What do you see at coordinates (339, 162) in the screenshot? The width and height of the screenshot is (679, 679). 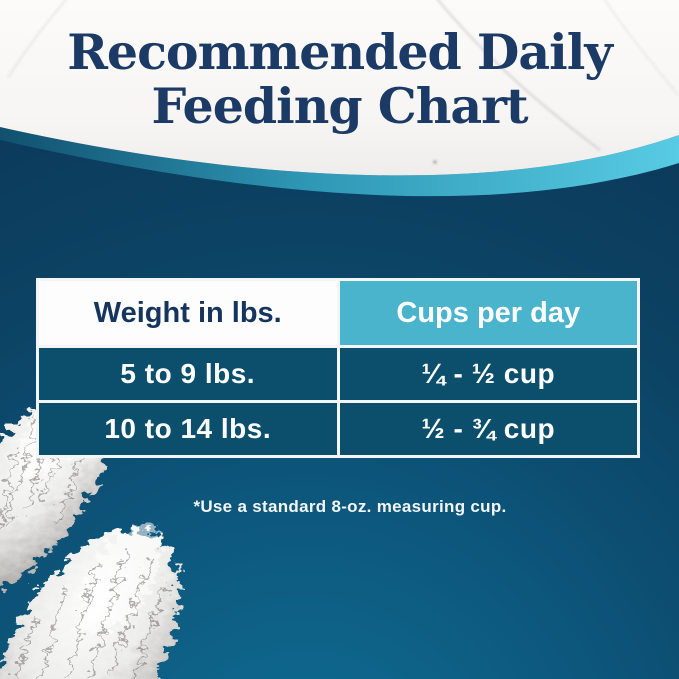 I see `cyan-curve-band` at bounding box center [339, 162].